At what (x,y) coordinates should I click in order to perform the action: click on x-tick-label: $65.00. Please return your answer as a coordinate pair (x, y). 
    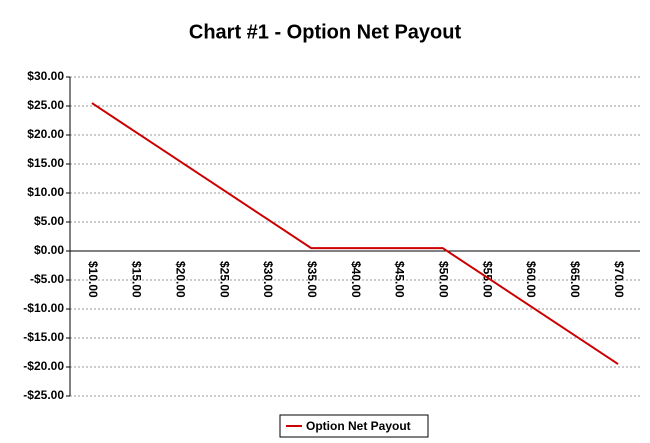
    Looking at the image, I should click on (575, 279).